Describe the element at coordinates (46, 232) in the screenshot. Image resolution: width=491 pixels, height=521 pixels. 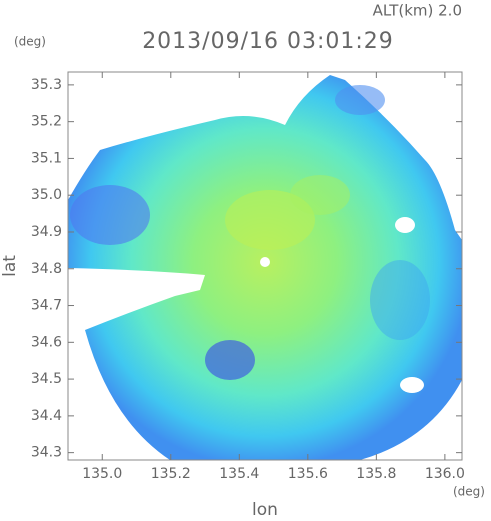
I see `y-tick-label: 34.9` at that location.